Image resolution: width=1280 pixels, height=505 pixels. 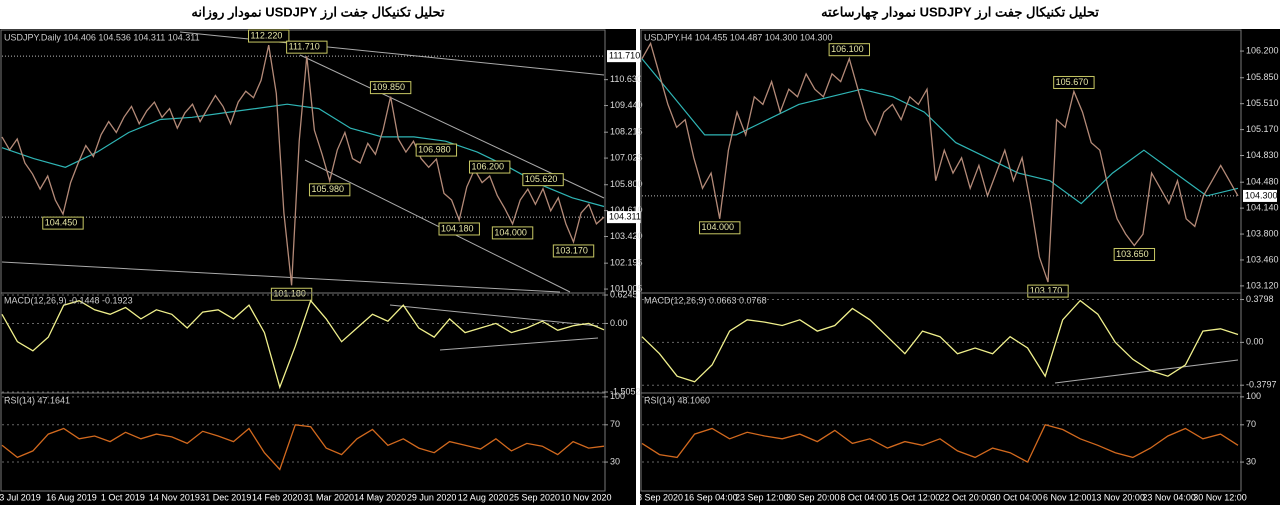 I want to click on y-tick-label: 103.120, so click(x=1262, y=285).